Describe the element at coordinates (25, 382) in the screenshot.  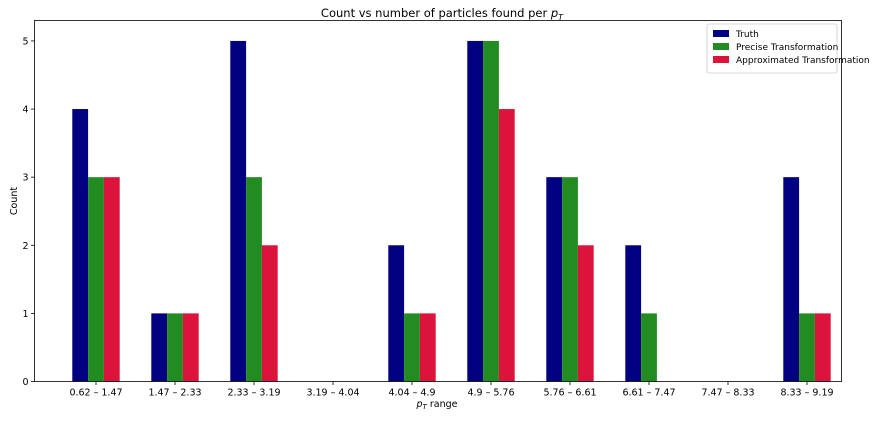
I see `y-tick-label: 0` at that location.